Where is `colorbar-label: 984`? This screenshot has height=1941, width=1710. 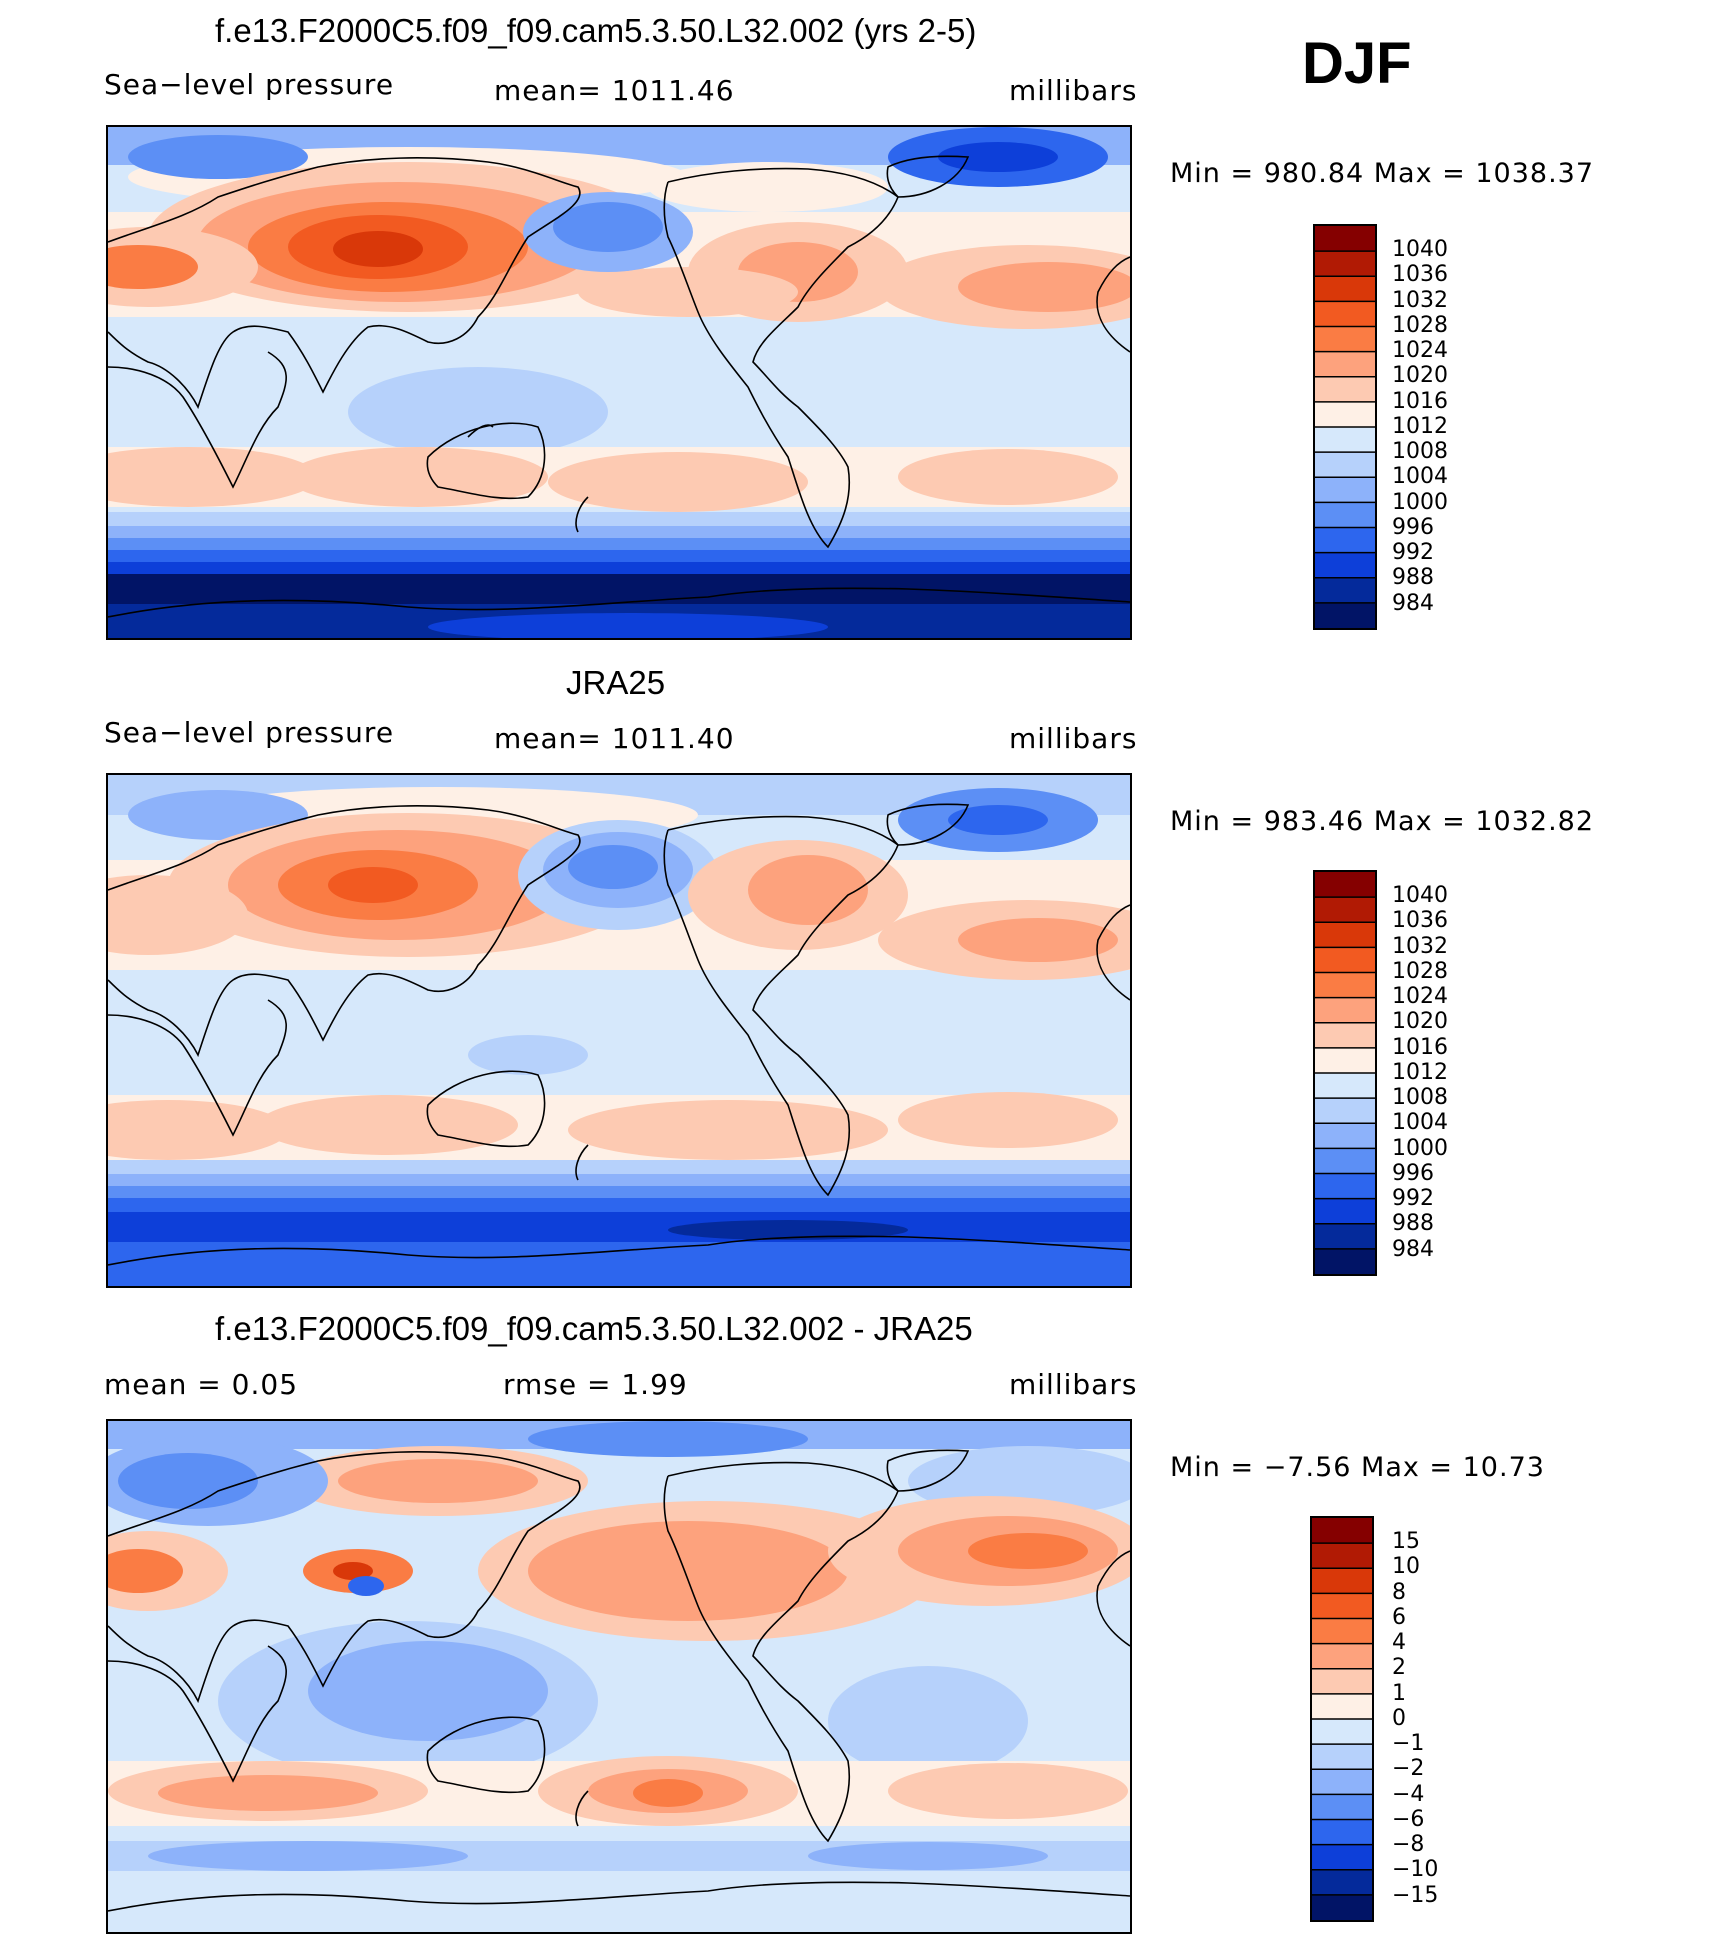
colorbar-label: 984 is located at coordinates (1413, 1249).